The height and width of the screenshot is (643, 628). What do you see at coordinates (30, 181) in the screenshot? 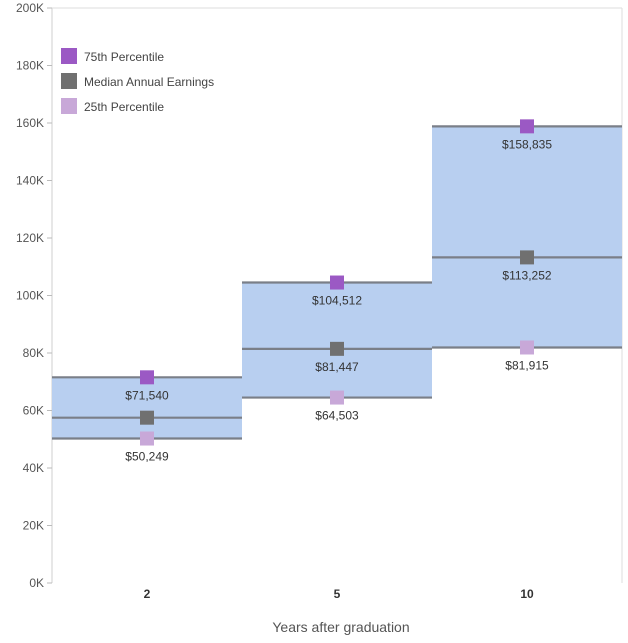
I see `y-tick-label: 140K` at bounding box center [30, 181].